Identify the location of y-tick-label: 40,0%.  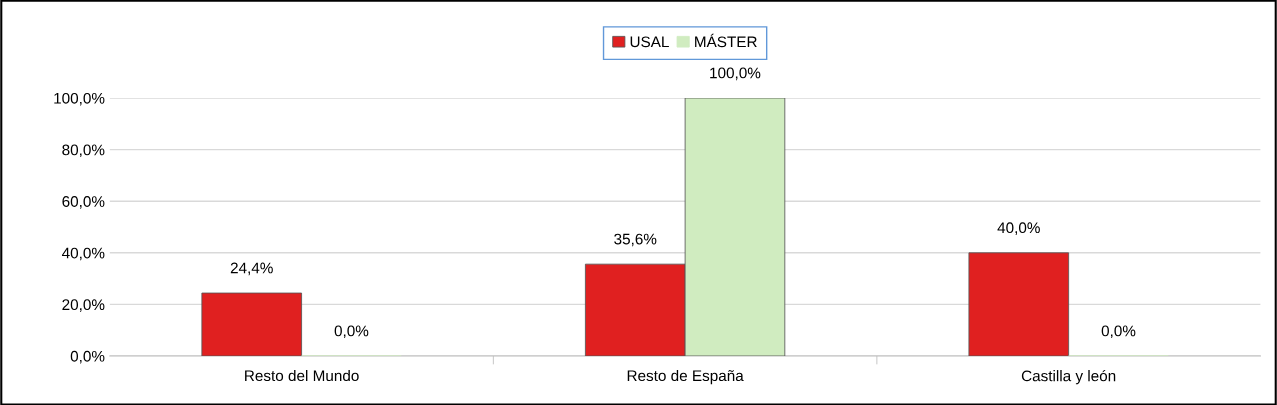
(83, 254).